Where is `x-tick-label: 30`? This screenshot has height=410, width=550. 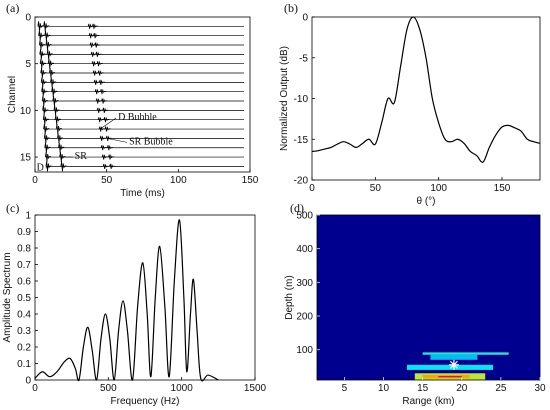
x-tick-label: 30 is located at coordinates (540, 388).